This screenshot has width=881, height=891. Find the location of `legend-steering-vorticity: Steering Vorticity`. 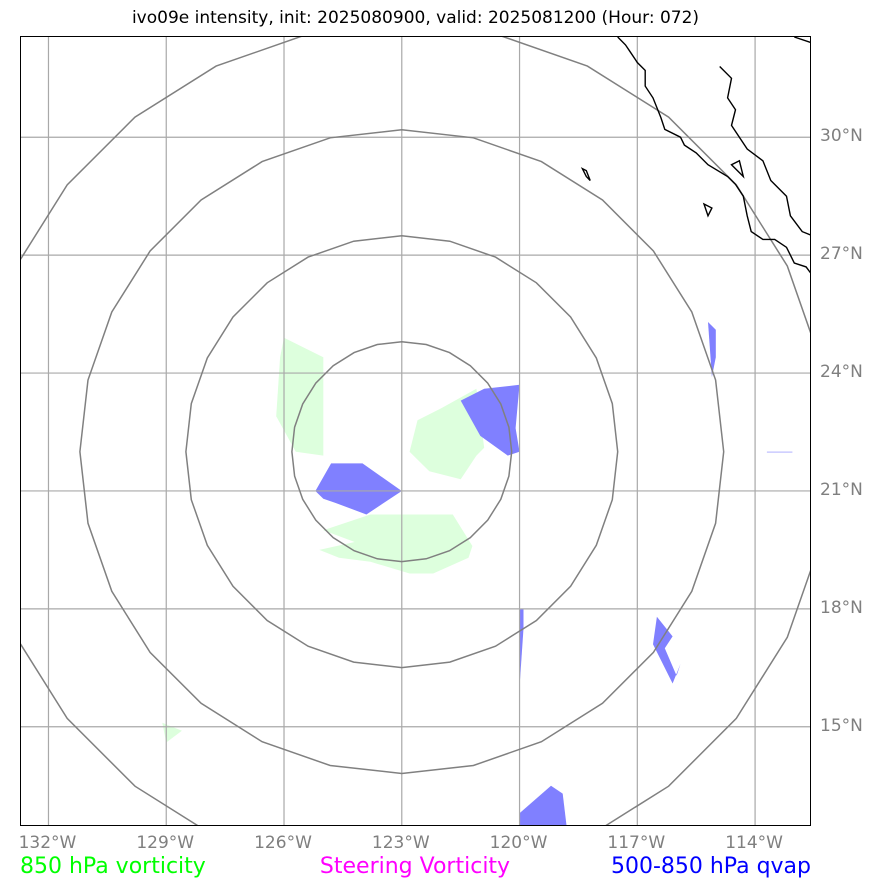

legend-steering-vorticity: Steering Vorticity is located at coordinates (415, 866).